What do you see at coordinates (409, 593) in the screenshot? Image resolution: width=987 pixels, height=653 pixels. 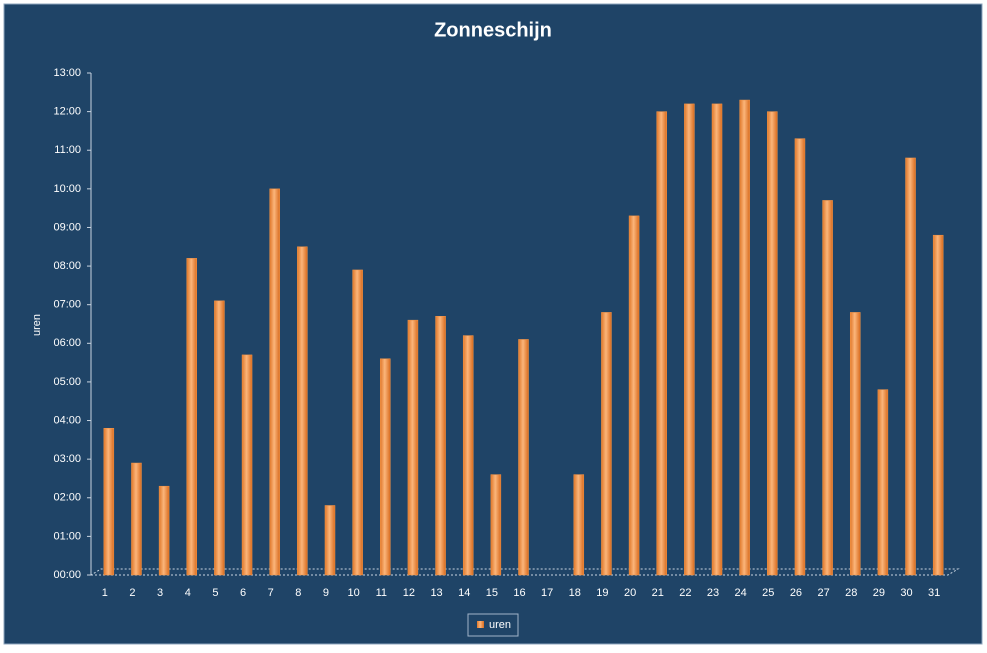 I see `x-tick-label: 12` at bounding box center [409, 593].